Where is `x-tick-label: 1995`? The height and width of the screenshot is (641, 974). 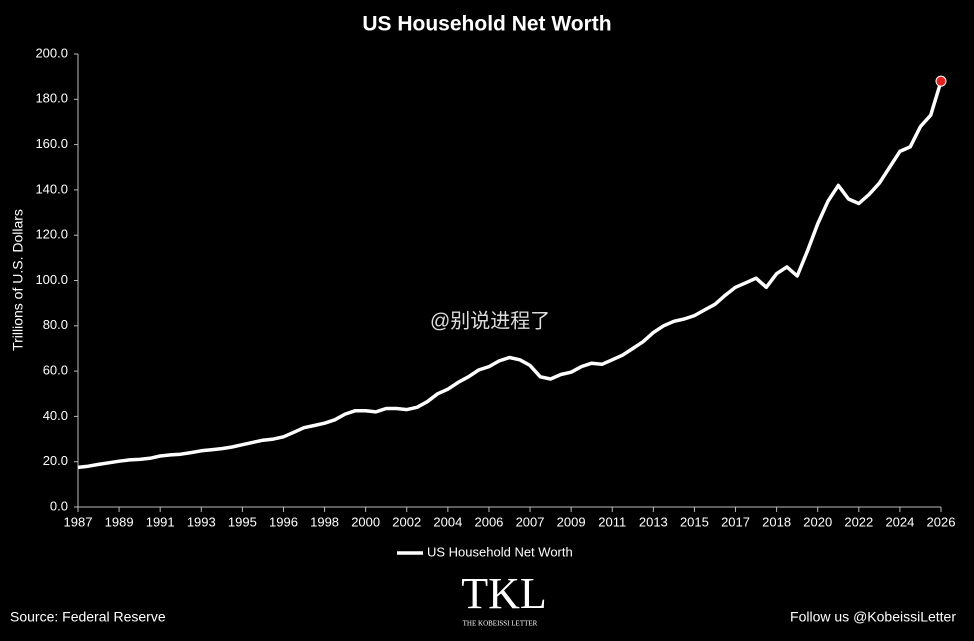
x-tick-label: 1995 is located at coordinates (242, 521).